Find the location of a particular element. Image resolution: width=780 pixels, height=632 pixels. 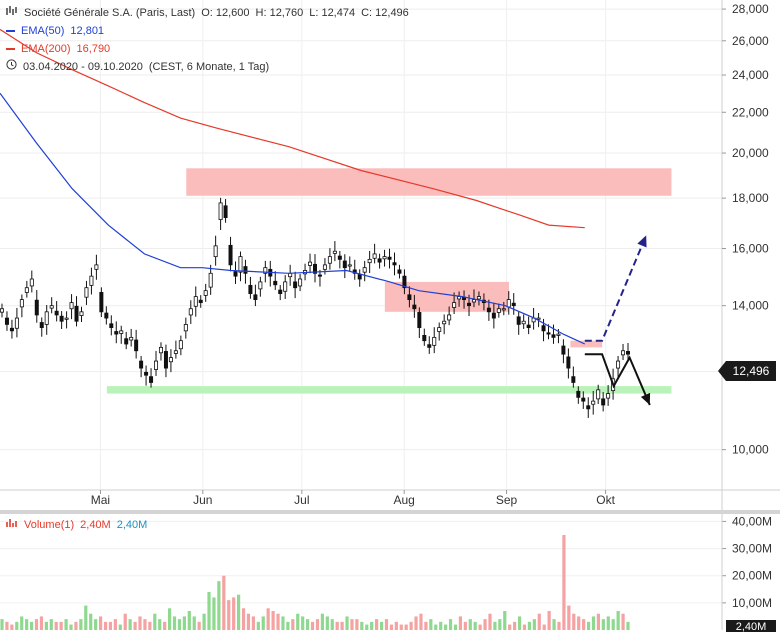

y-tick-label: 22,000 is located at coordinates (750, 112).